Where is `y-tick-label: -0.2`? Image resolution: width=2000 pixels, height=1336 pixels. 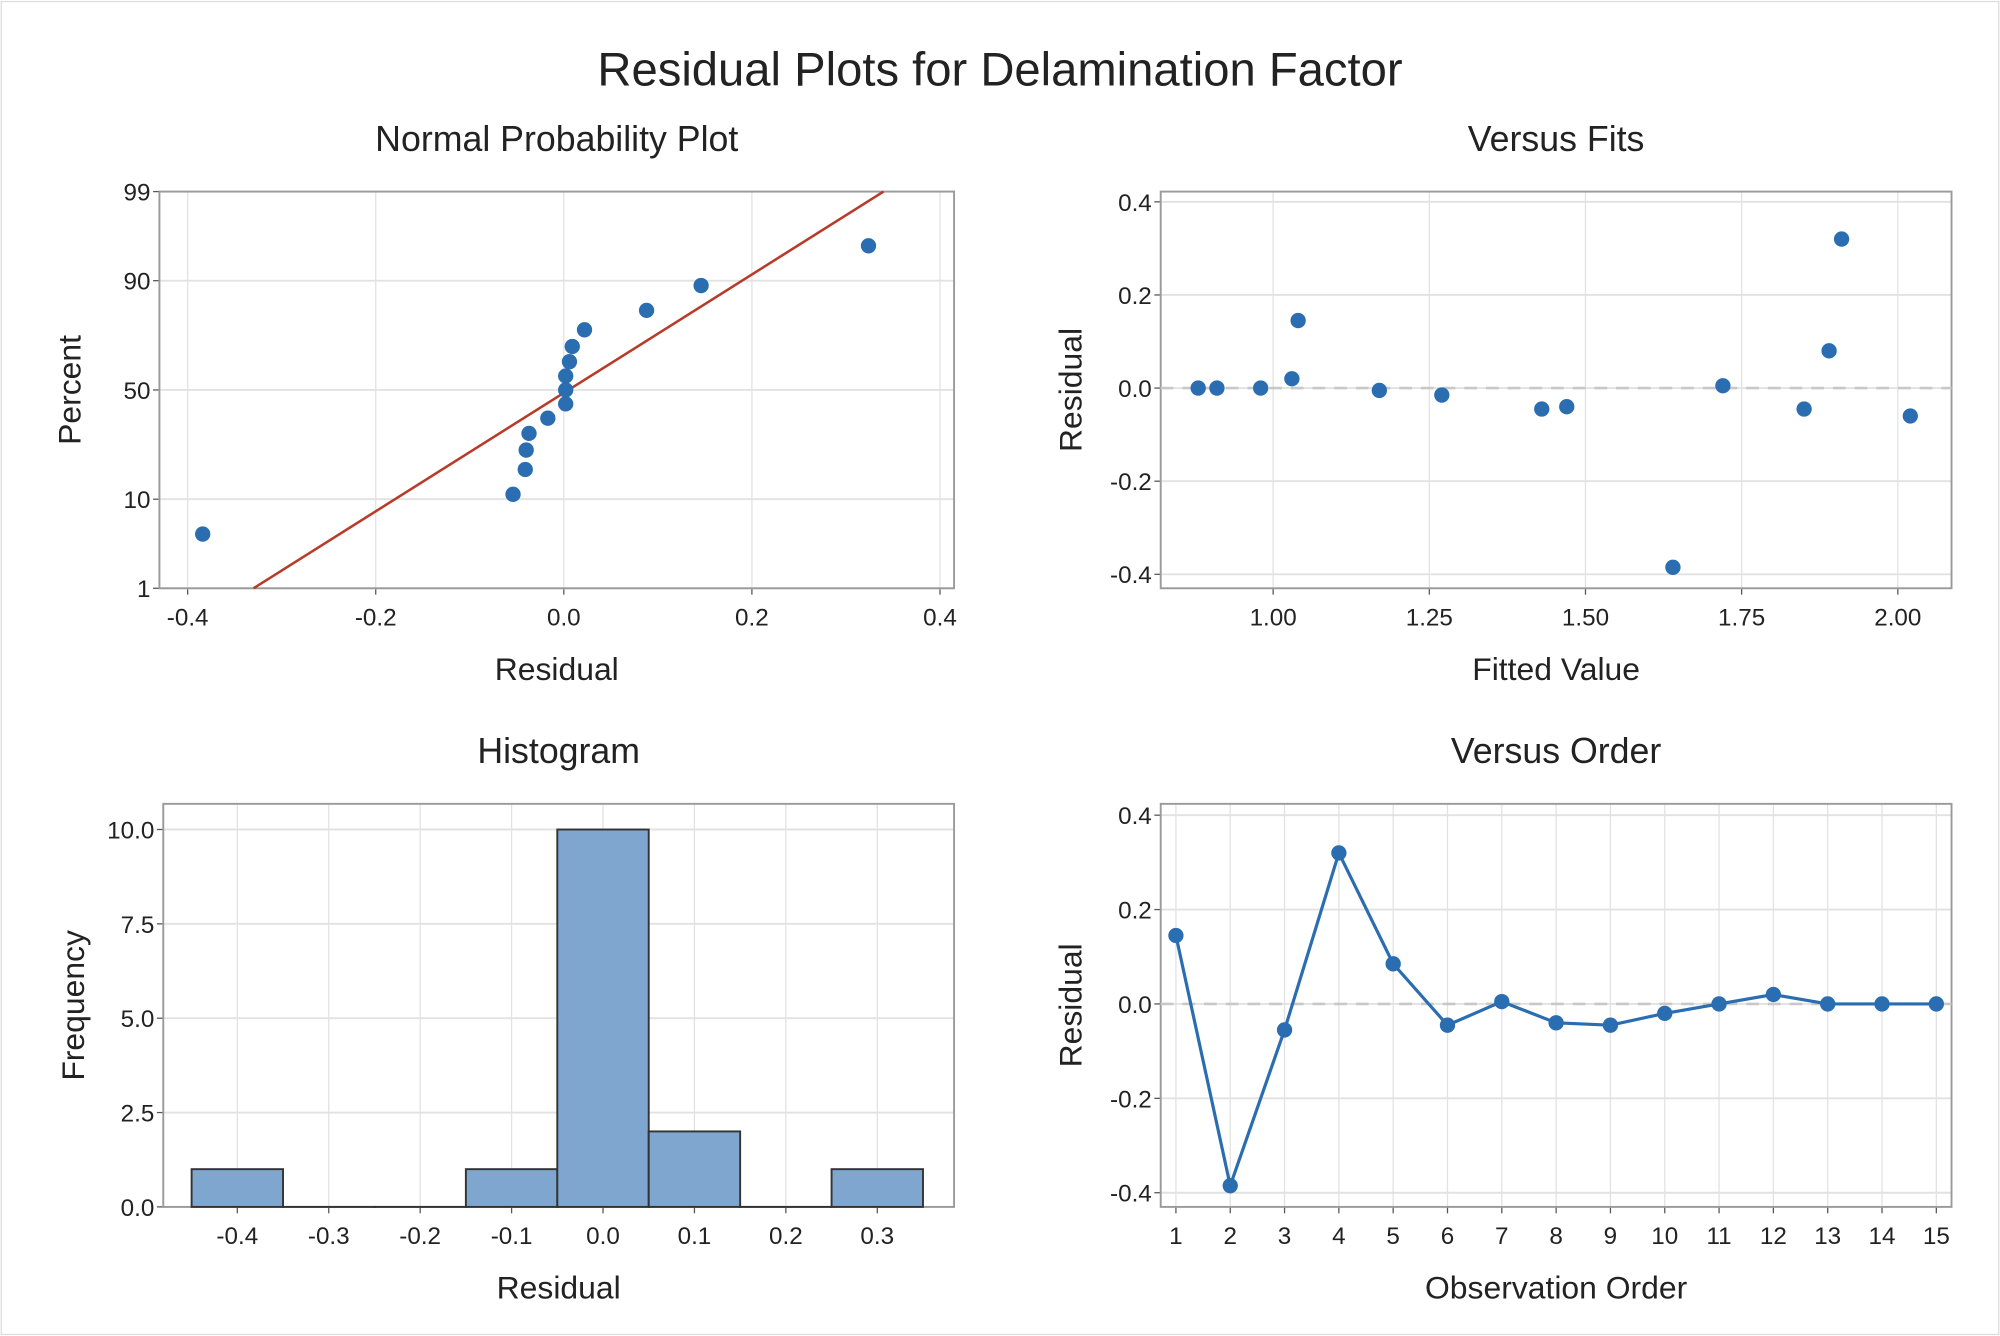
y-tick-label: -0.2 is located at coordinates (1131, 482).